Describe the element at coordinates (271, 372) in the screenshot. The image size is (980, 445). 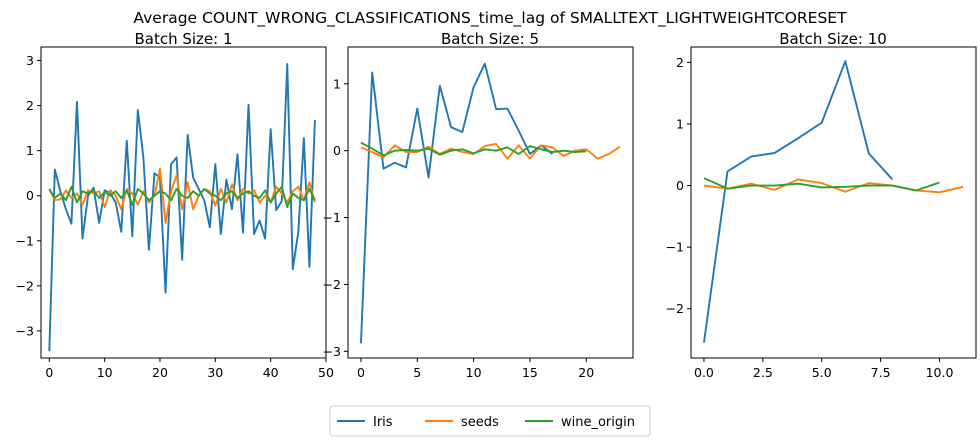
I see `x-tick-label: 40` at that location.